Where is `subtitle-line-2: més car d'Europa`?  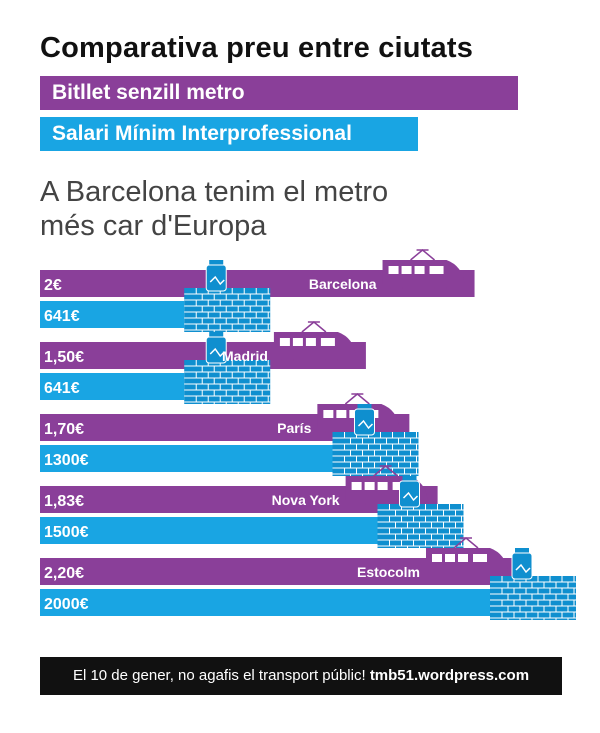 subtitle-line-2: més car d'Europa is located at coordinates (153, 226).